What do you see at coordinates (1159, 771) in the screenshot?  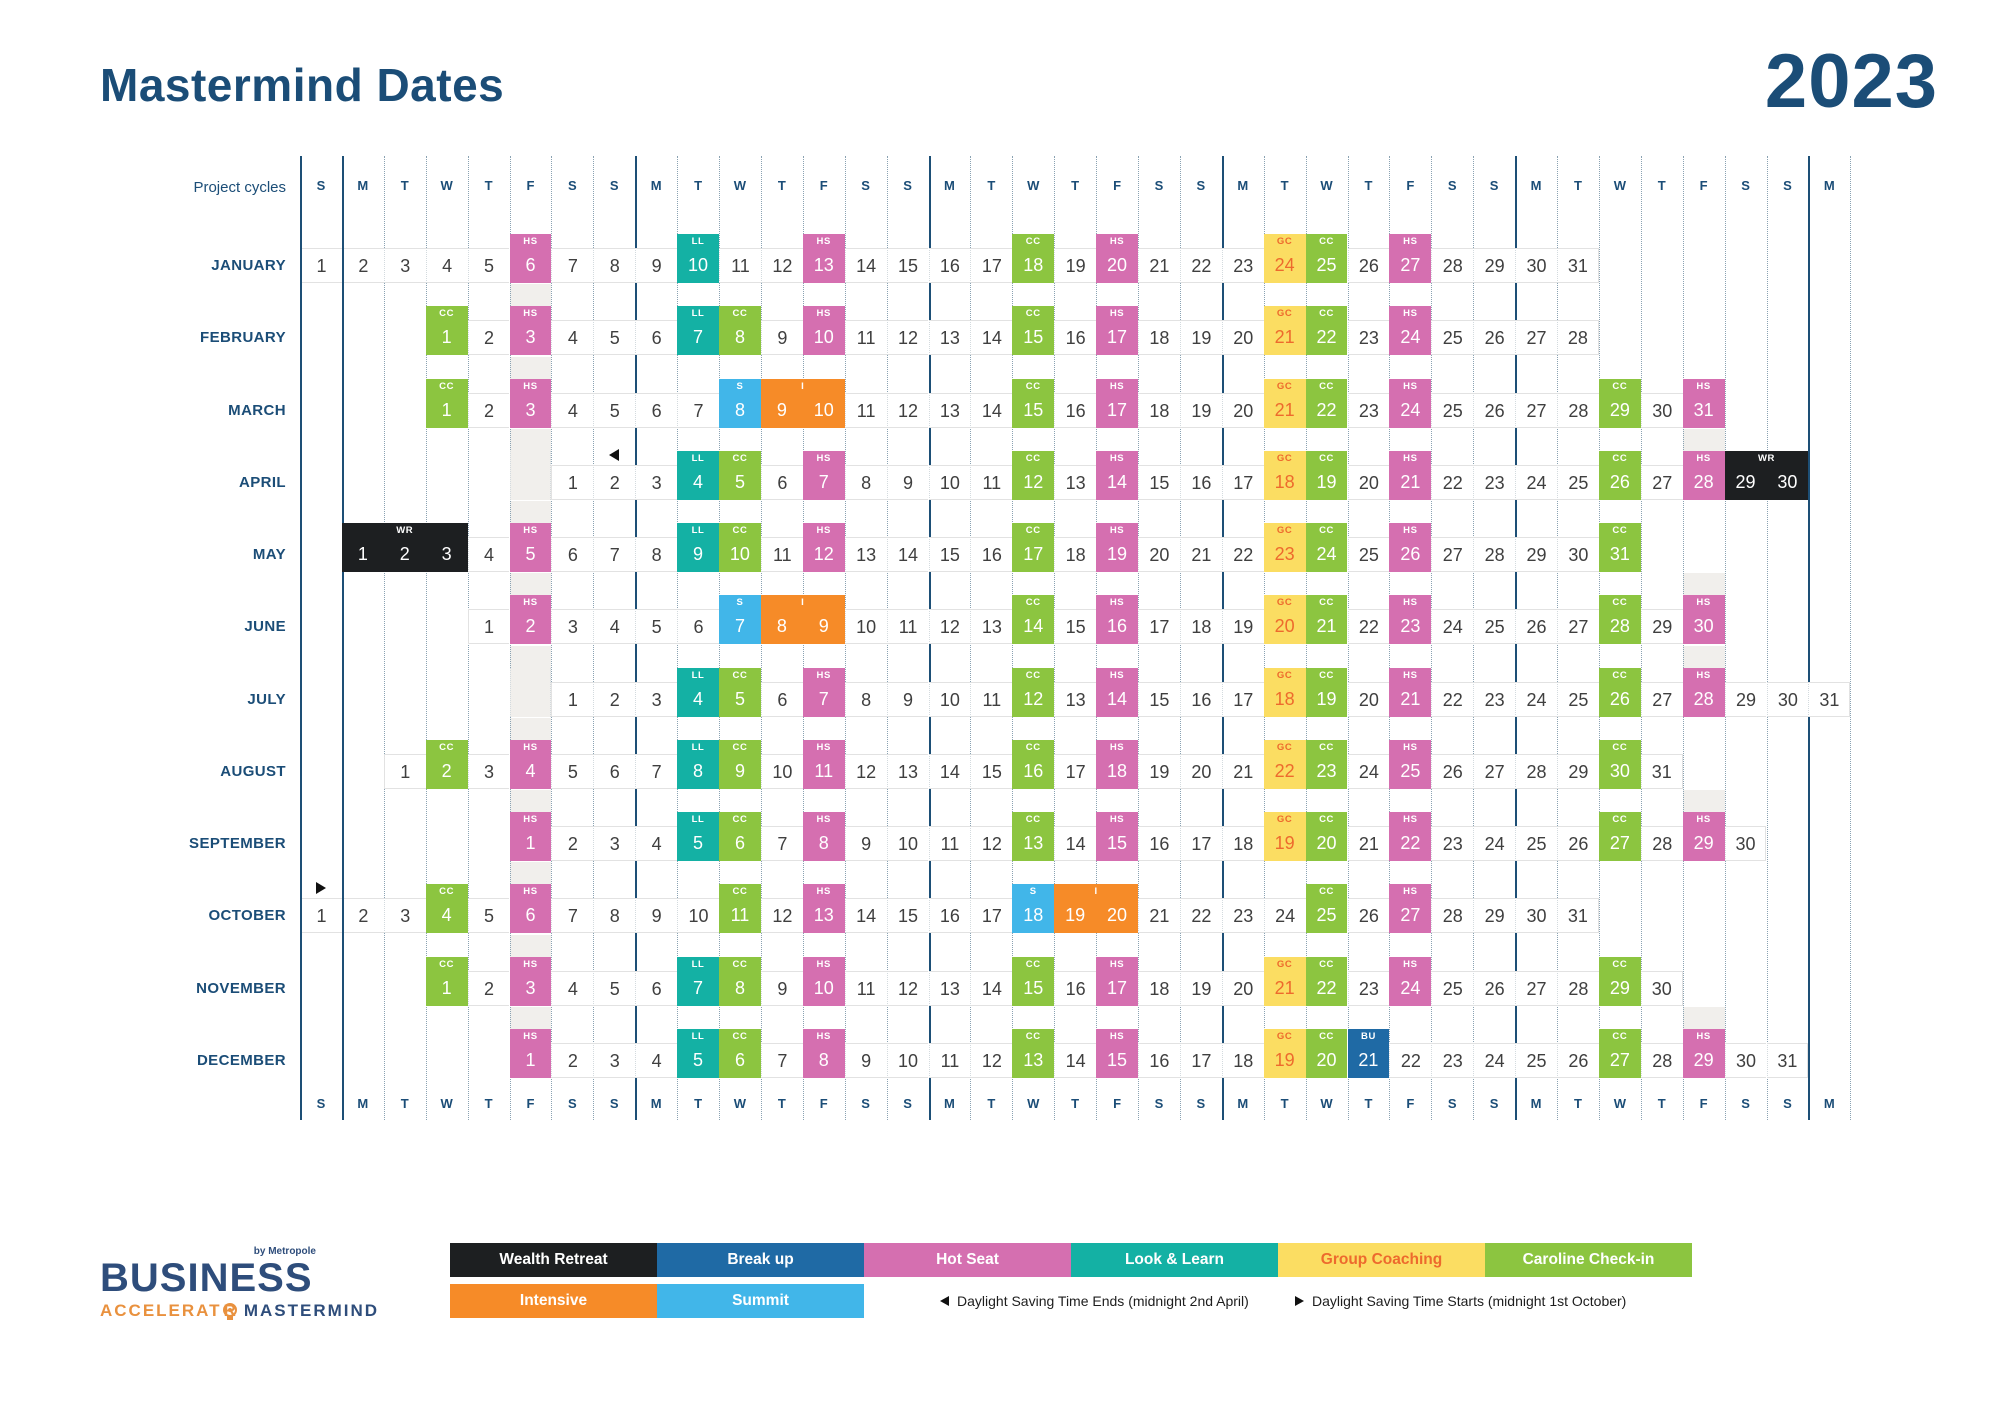 I see `day-cell: 19` at bounding box center [1159, 771].